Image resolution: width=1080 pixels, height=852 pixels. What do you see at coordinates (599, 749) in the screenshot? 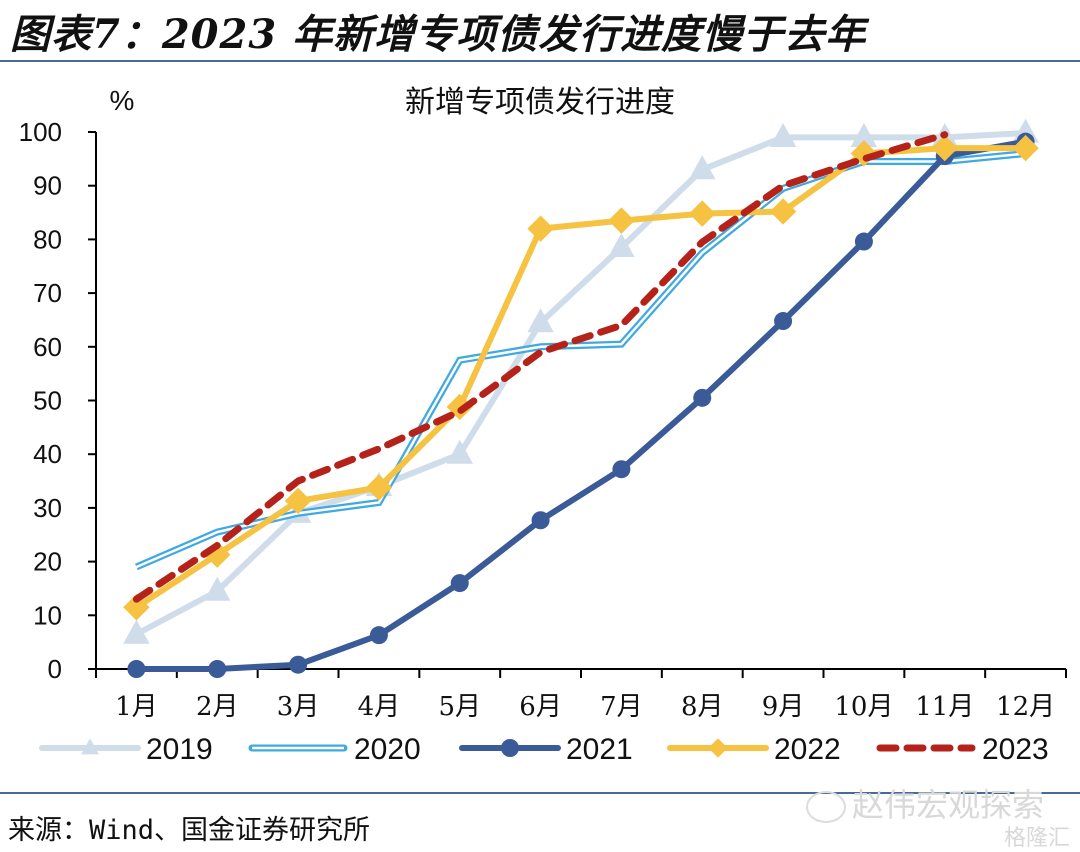
I see `legend-label: 2021` at bounding box center [599, 749].